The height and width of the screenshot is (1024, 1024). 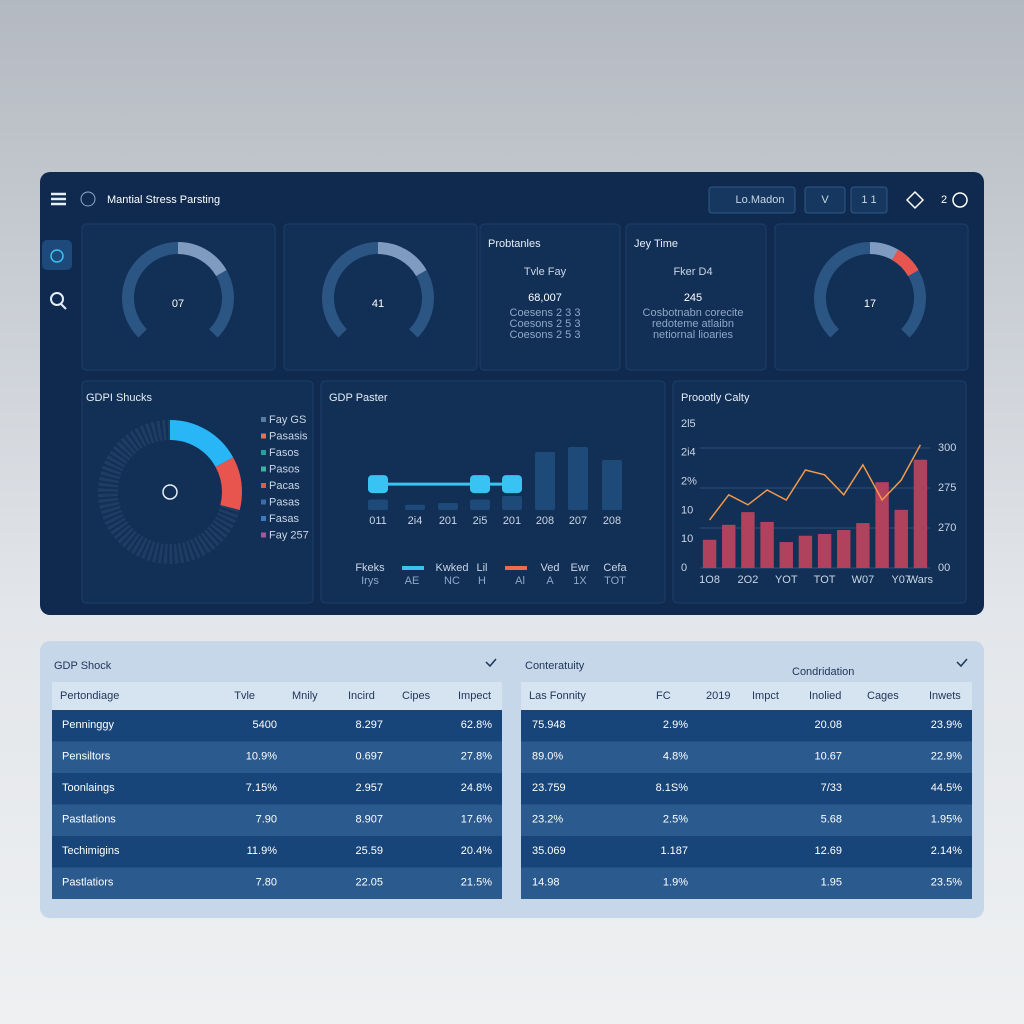 What do you see at coordinates (370, 568) in the screenshot?
I see `legend-label: Fkeks` at bounding box center [370, 568].